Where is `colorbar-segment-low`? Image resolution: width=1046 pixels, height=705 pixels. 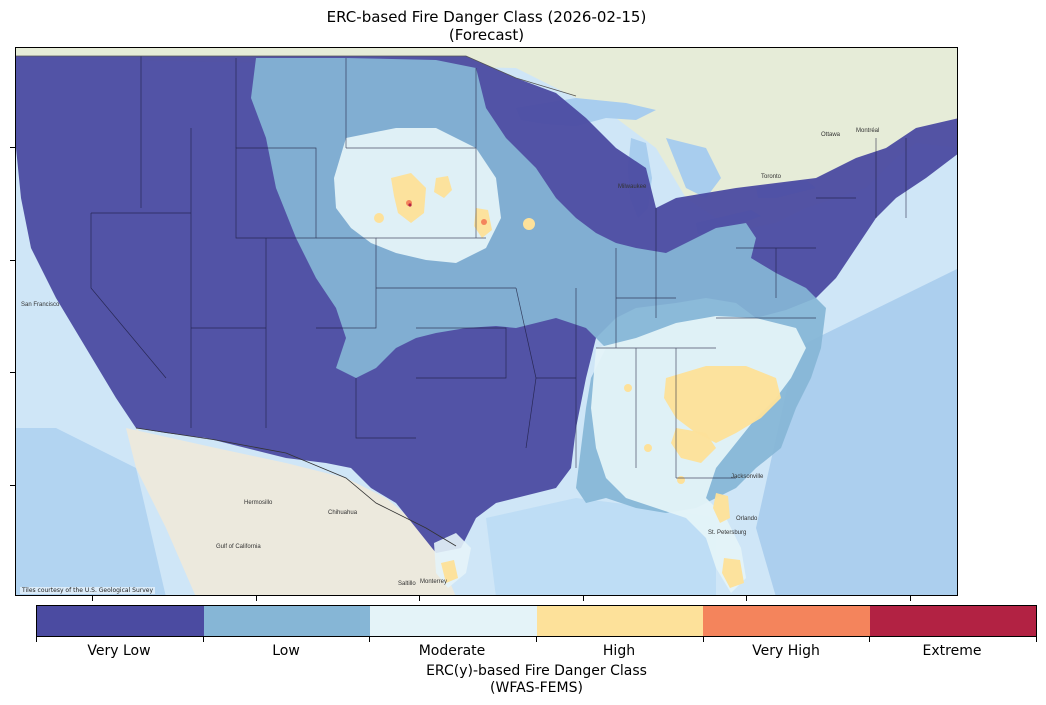 colorbar-segment-low is located at coordinates (286, 621).